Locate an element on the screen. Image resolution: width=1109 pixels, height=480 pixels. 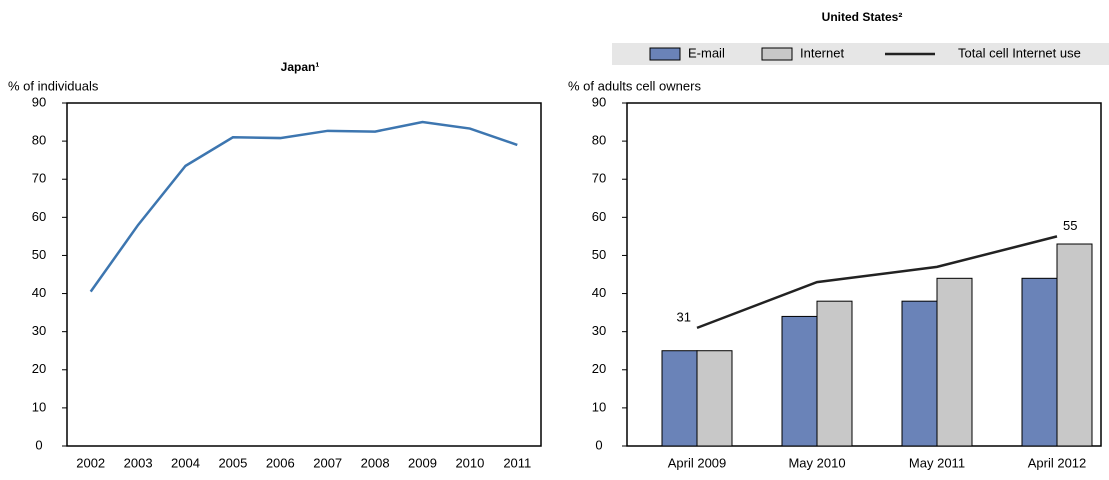
x-tick-label: 2009 is located at coordinates (422, 462).